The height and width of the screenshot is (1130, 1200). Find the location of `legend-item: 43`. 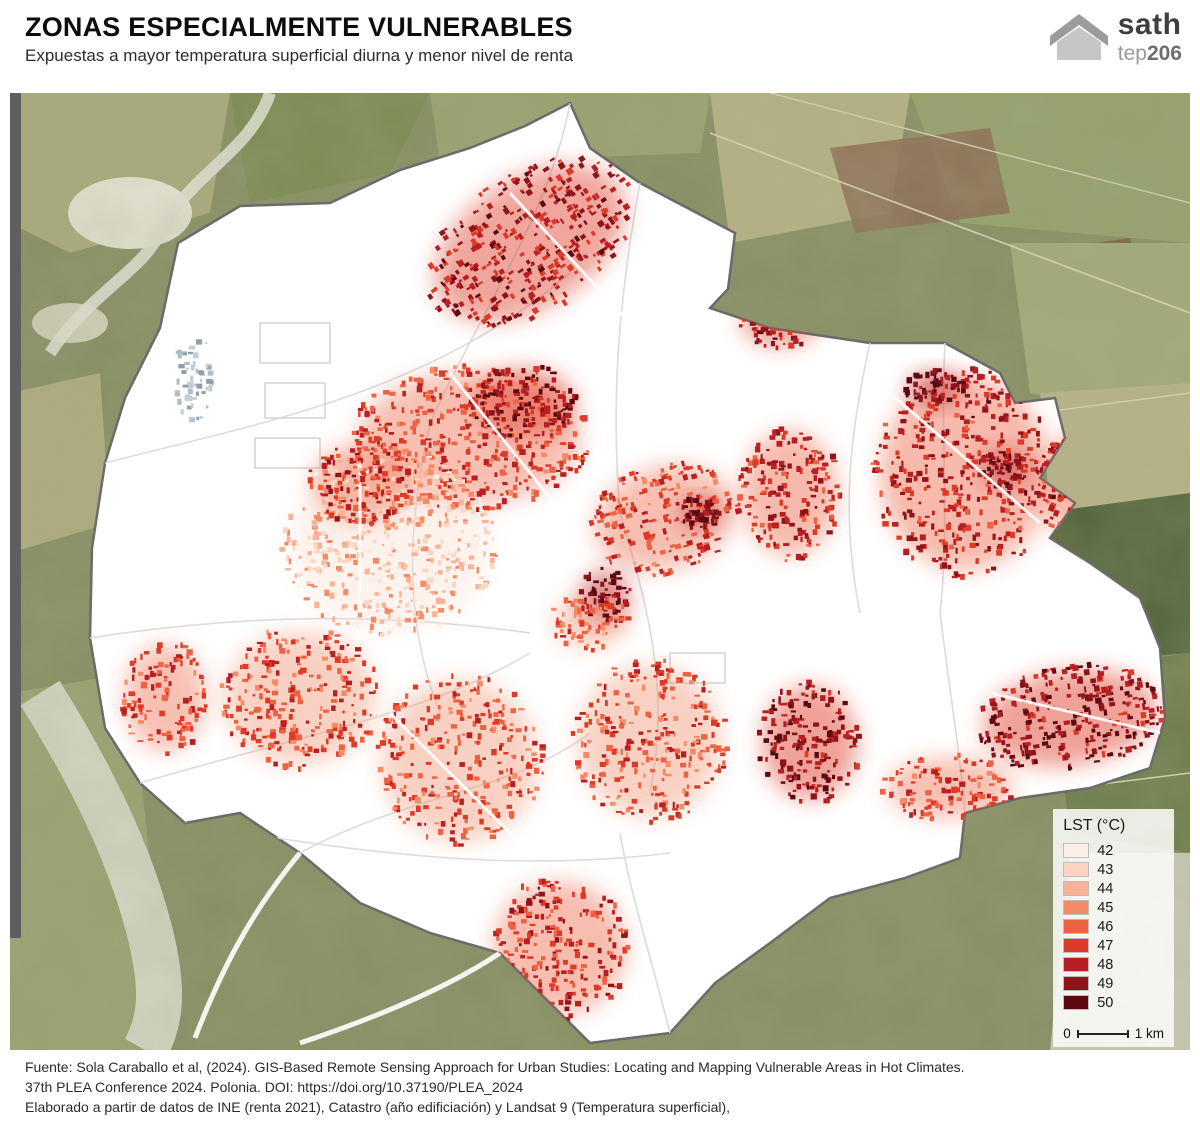

legend-item: 43 is located at coordinates (1113, 869).